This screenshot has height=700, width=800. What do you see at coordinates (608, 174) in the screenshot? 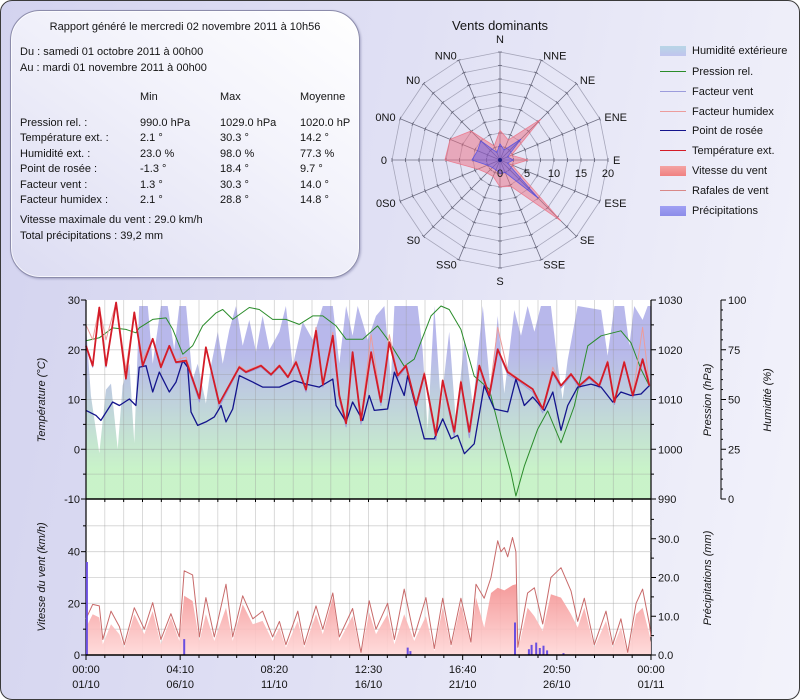
I see `radar-scale-label: 20` at bounding box center [608, 174].